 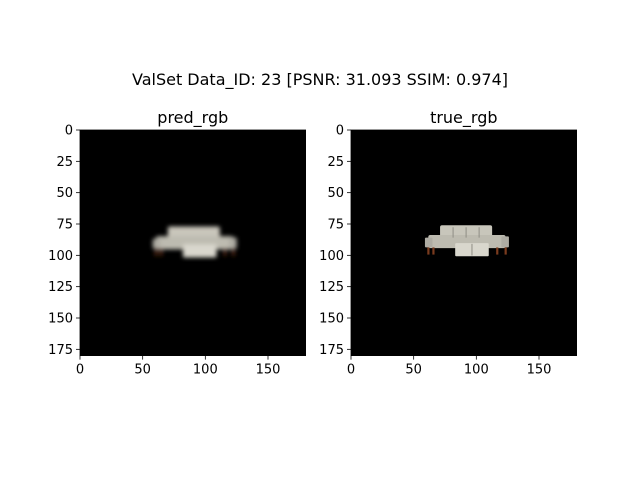 What do you see at coordinates (463, 118) in the screenshot?
I see `axes-title: true_rgb` at bounding box center [463, 118].